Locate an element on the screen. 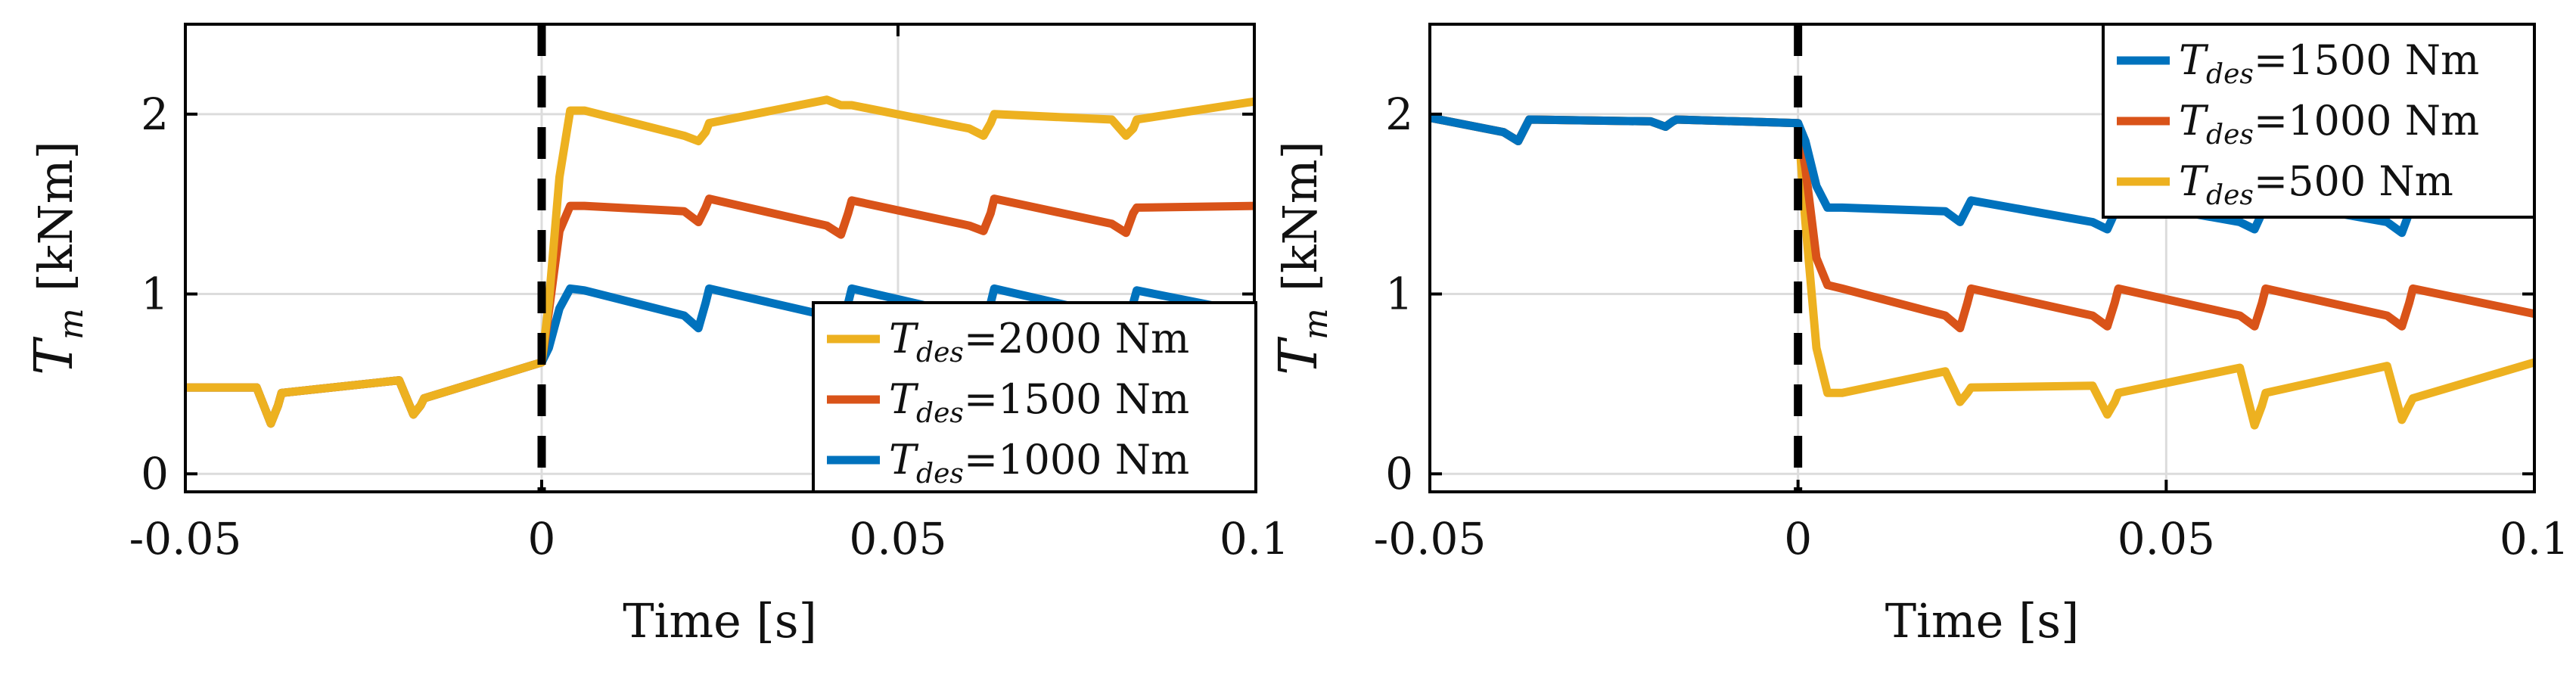  legend-value: =2000 Nm is located at coordinates (1076, 338).